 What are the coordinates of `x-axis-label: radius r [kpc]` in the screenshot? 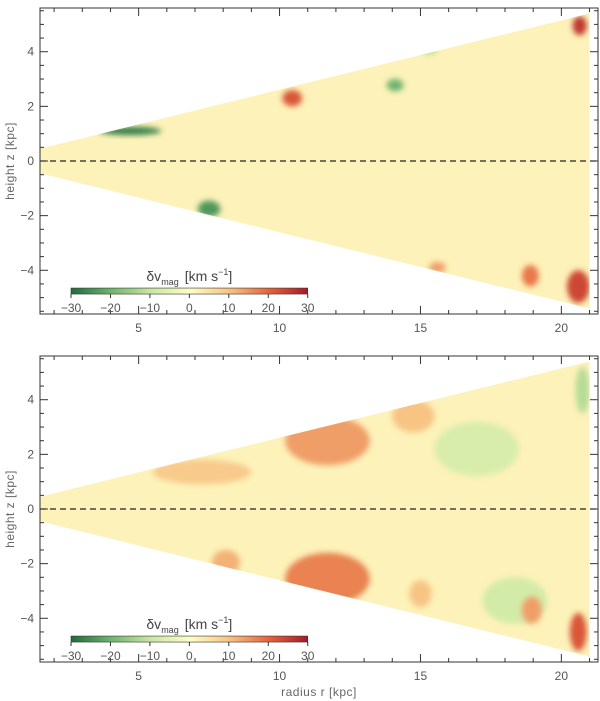 It's located at (319, 692).